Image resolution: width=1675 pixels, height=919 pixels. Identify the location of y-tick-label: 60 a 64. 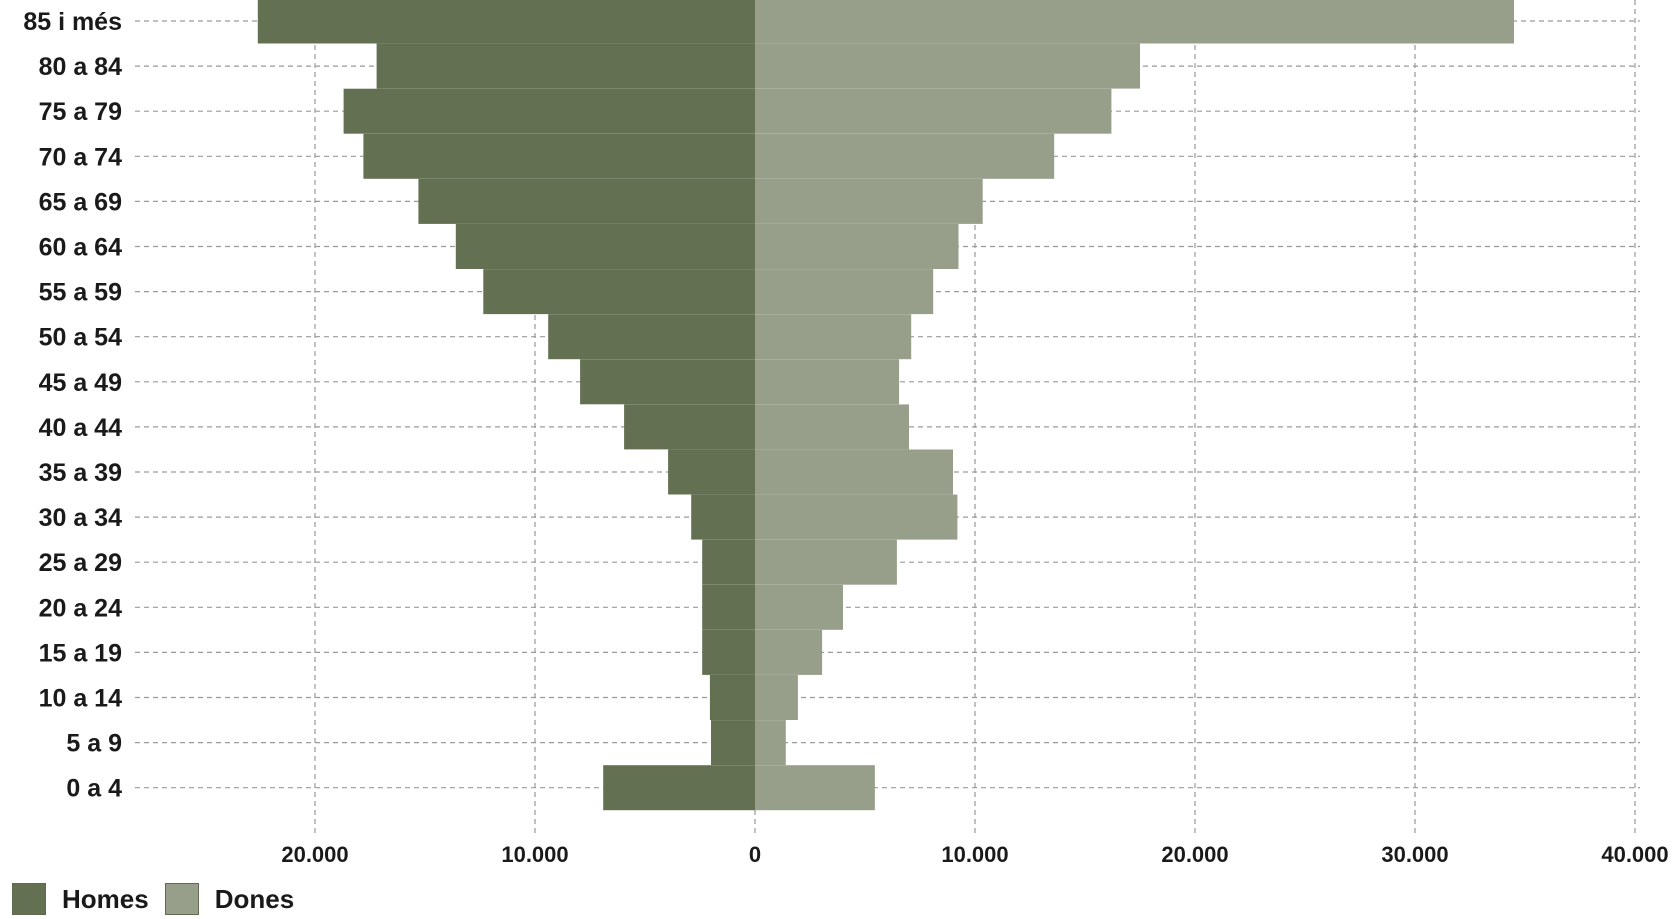
(81, 248).